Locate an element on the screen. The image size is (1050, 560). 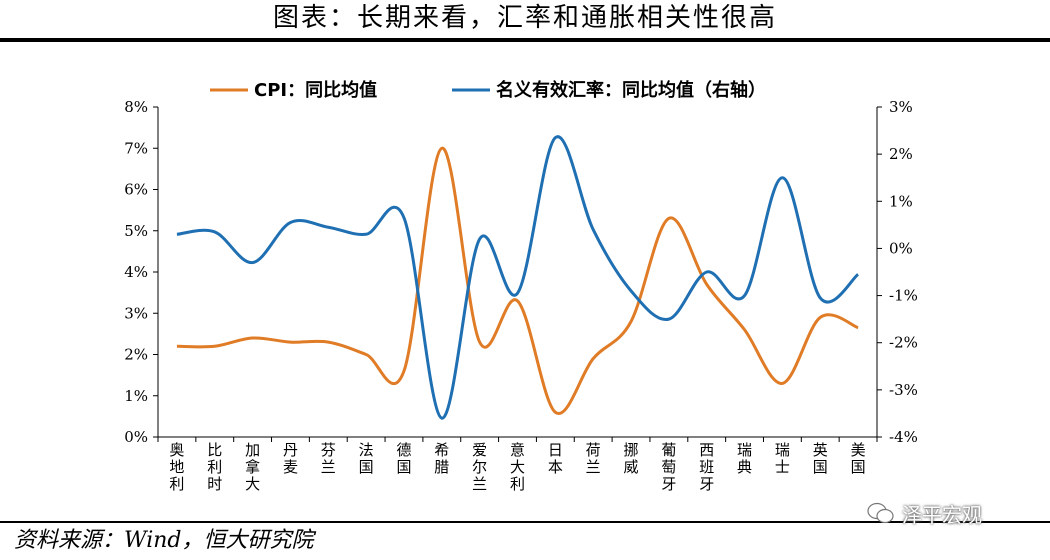
x-category-label: 德国 is located at coordinates (403, 458).